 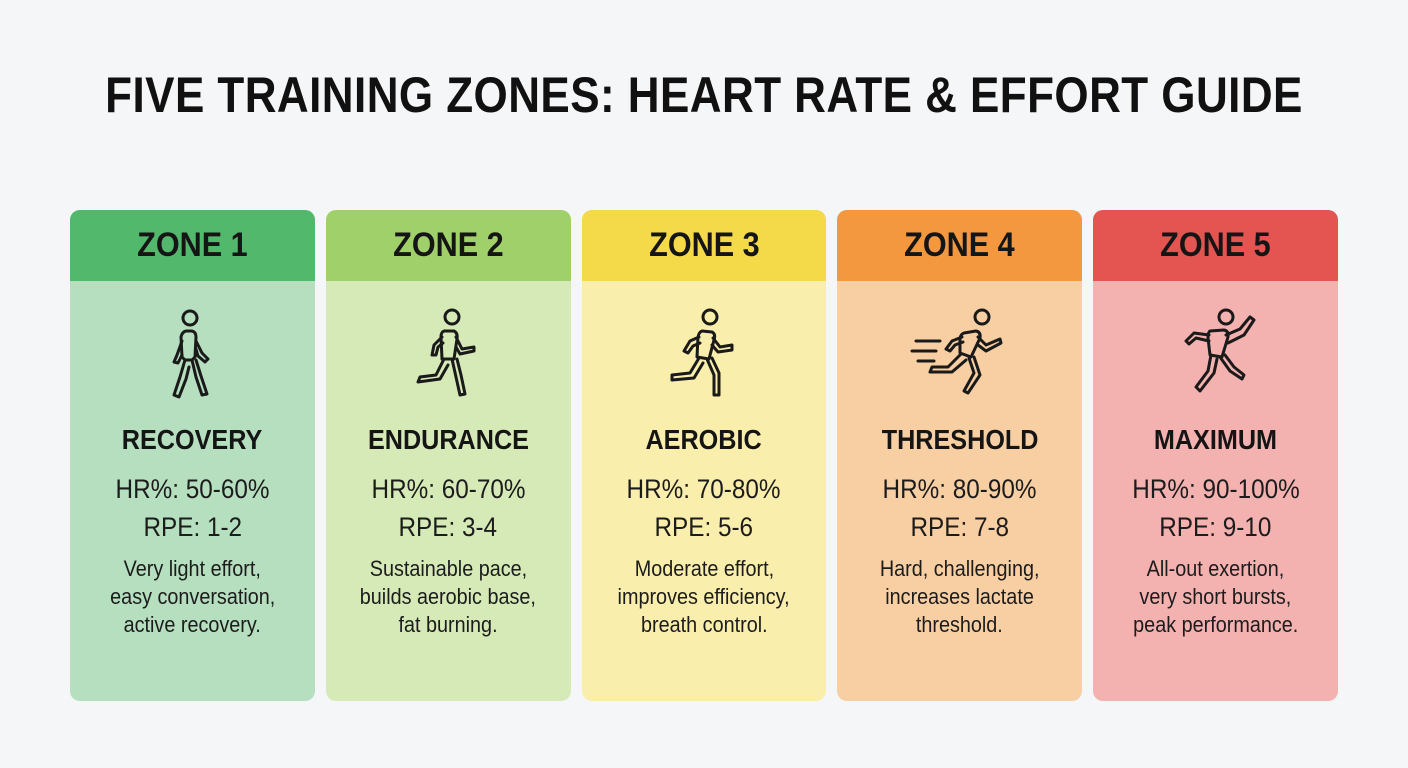 What do you see at coordinates (192, 455) in the screenshot?
I see `zone-card-1: ZONE 1 RECOVERY HR%: 50-60% RPE: 1-2` at bounding box center [192, 455].